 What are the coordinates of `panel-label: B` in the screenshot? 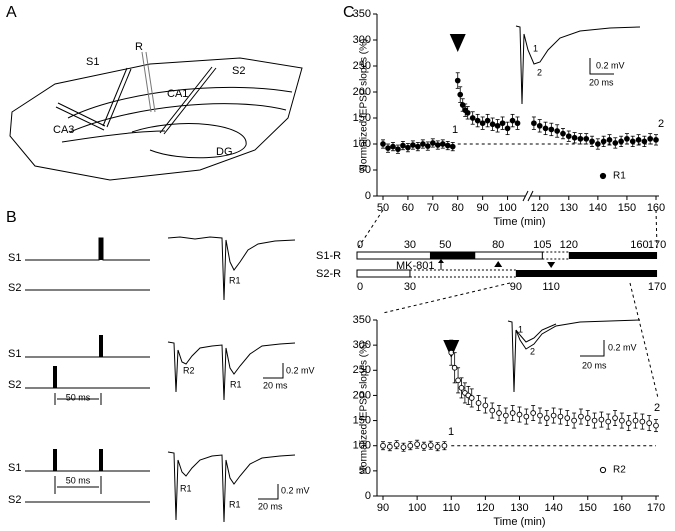 It's located at (11, 217).